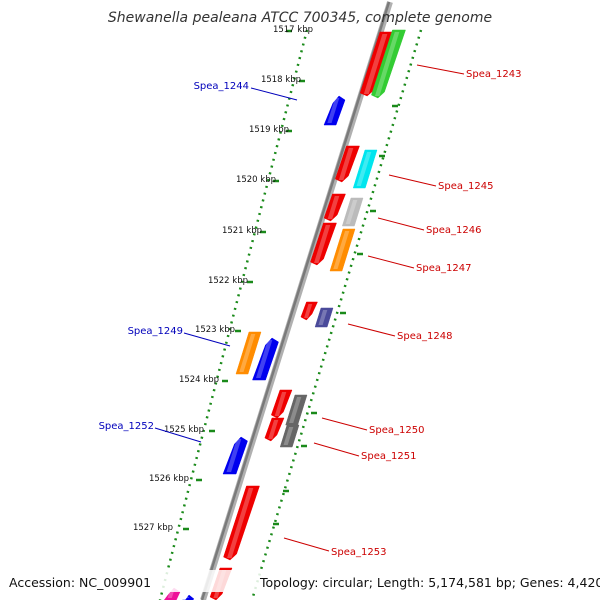 This screenshot has width=600, height=600. Describe the element at coordinates (269, 130) in the screenshot. I see `tick-label: 1519 kbp` at that location.